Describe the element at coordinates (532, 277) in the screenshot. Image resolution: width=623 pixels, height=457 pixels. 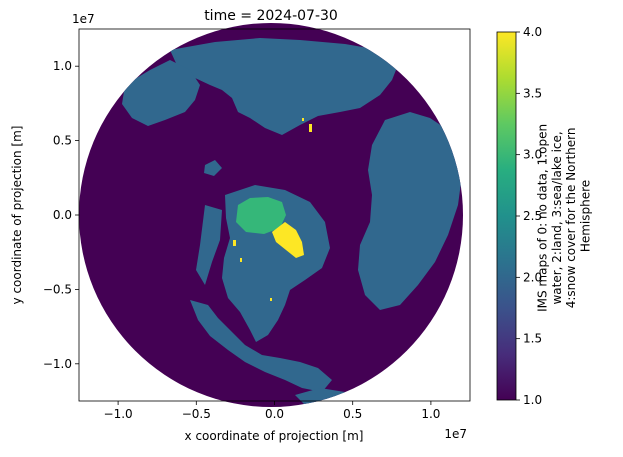
I see `colorbar-tick-label: 2.0` at that location.